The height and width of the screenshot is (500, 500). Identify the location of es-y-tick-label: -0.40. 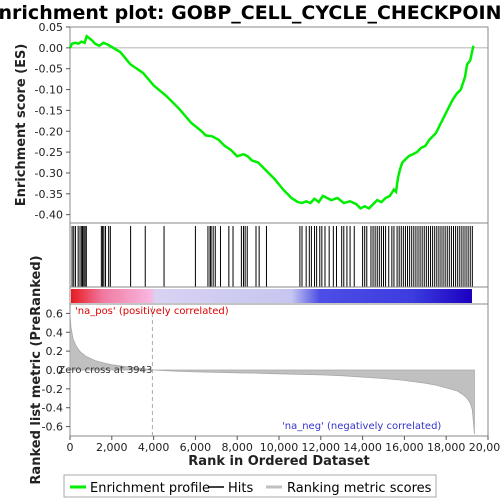
(49, 215).